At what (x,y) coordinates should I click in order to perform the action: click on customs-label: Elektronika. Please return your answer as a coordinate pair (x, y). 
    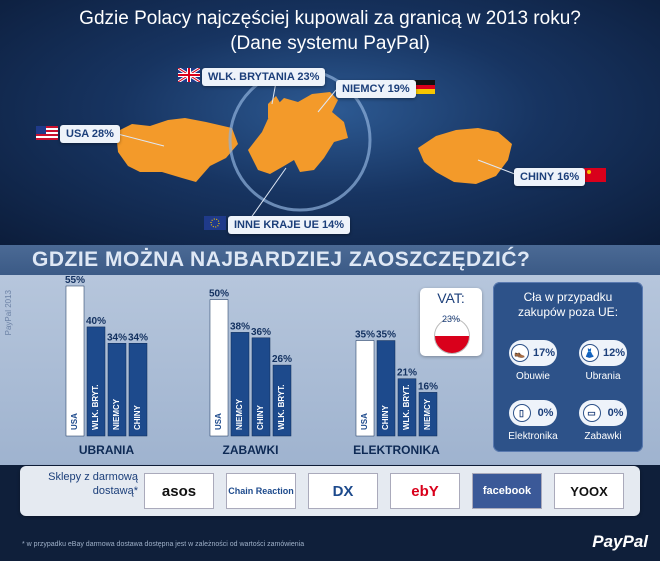
    Looking at the image, I should click on (533, 436).